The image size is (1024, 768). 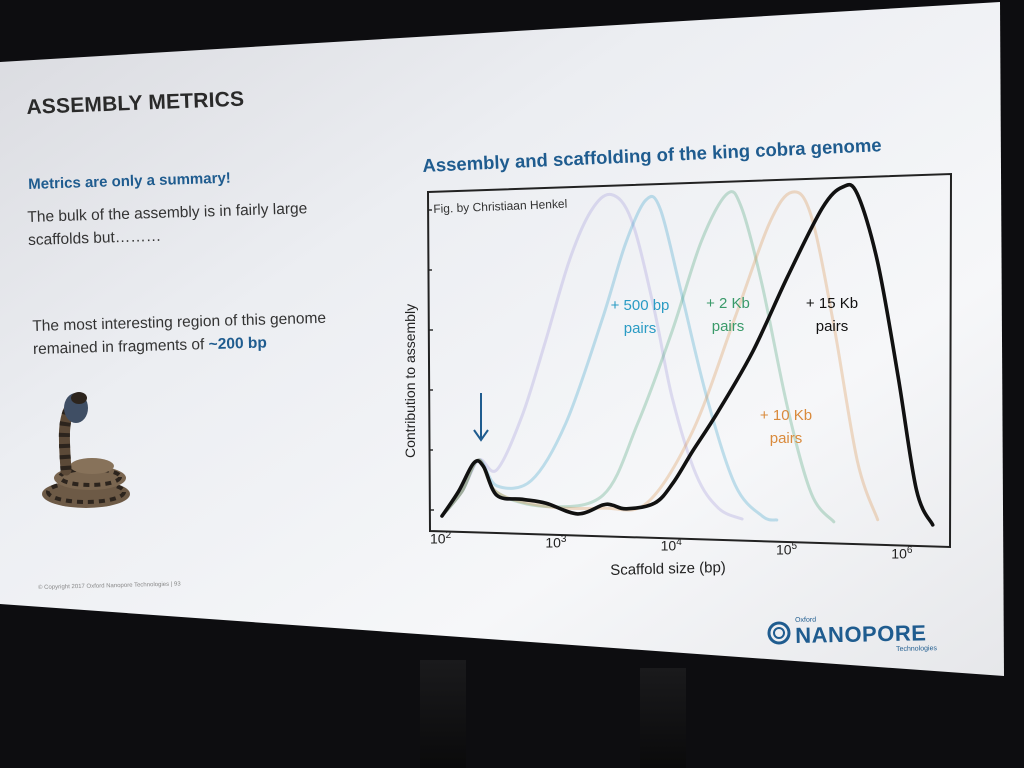 What do you see at coordinates (728, 315) in the screenshot?
I see `series-label: + 2 Kb pairs` at bounding box center [728, 315].